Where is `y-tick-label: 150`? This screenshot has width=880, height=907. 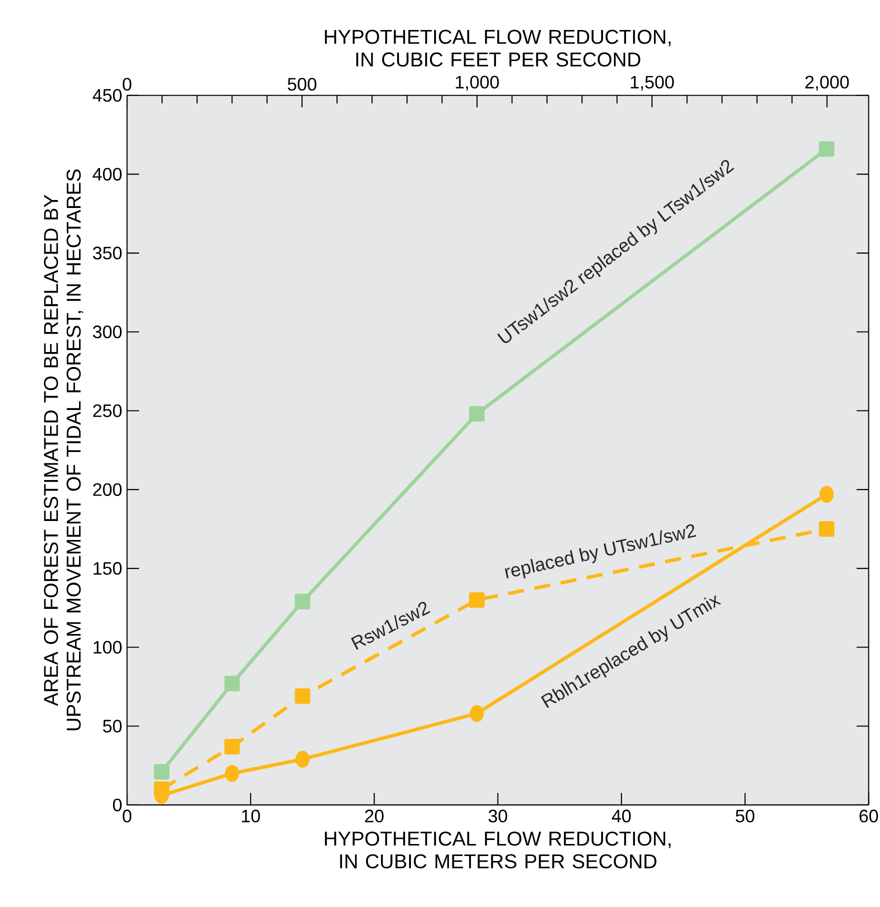
y-tick-label: 150 is located at coordinates (108, 568).